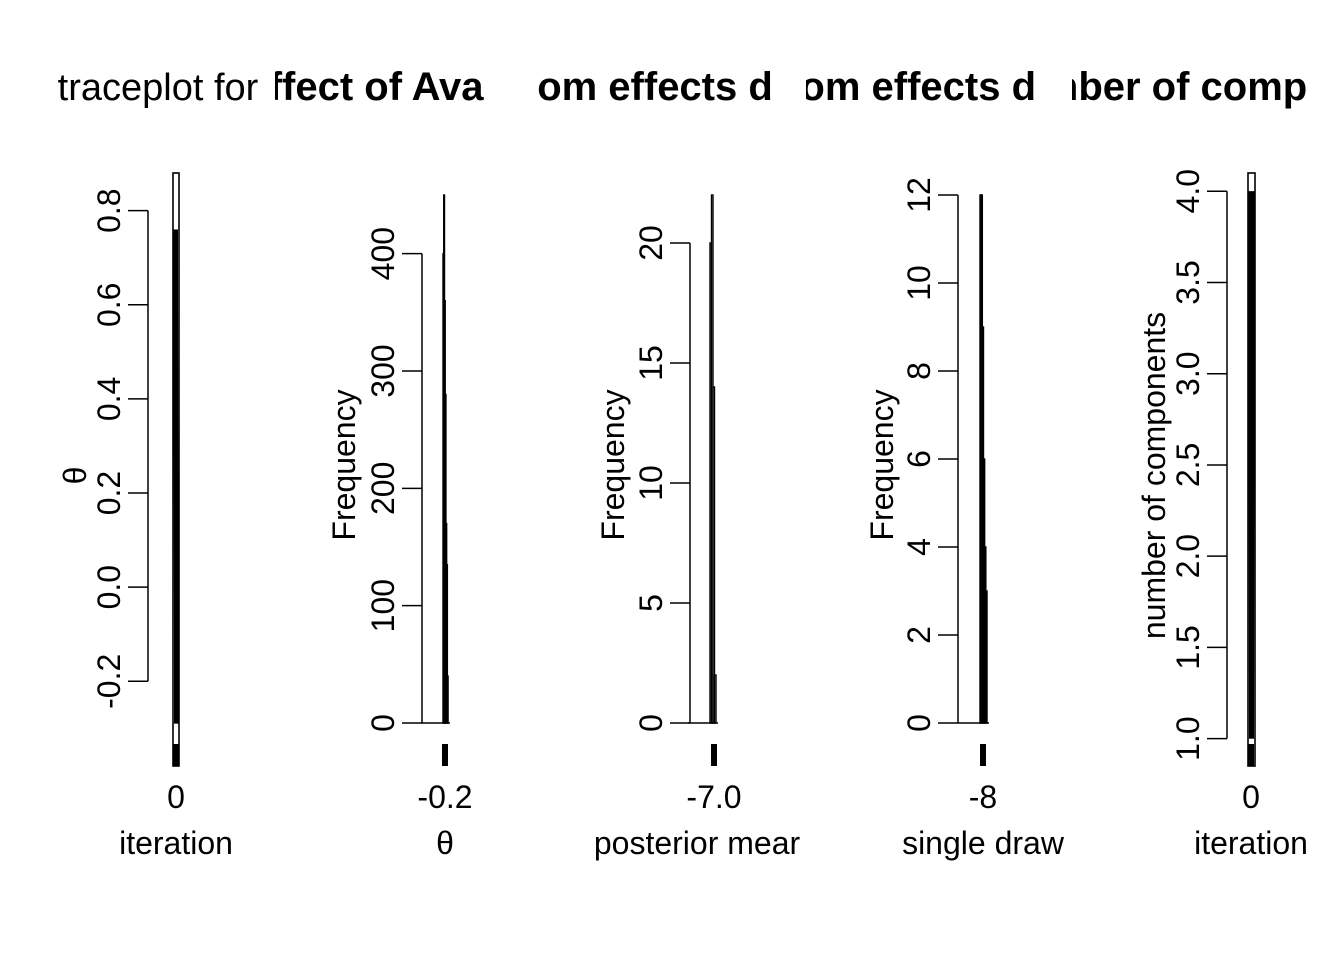 Image resolution: width=1344 pixels, height=960 pixels. What do you see at coordinates (158, 88) in the screenshot?
I see `panel-title: traceplot for` at bounding box center [158, 88].